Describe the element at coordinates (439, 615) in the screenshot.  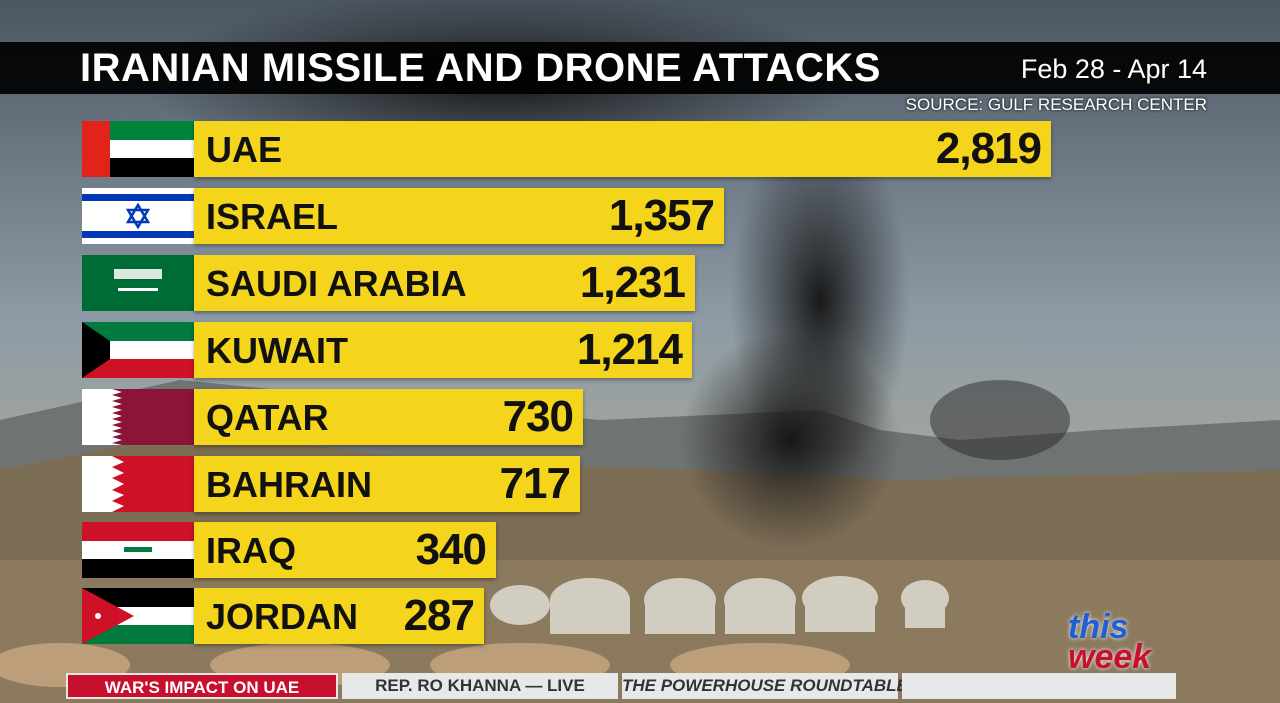
I see `data-label: 287` at that location.